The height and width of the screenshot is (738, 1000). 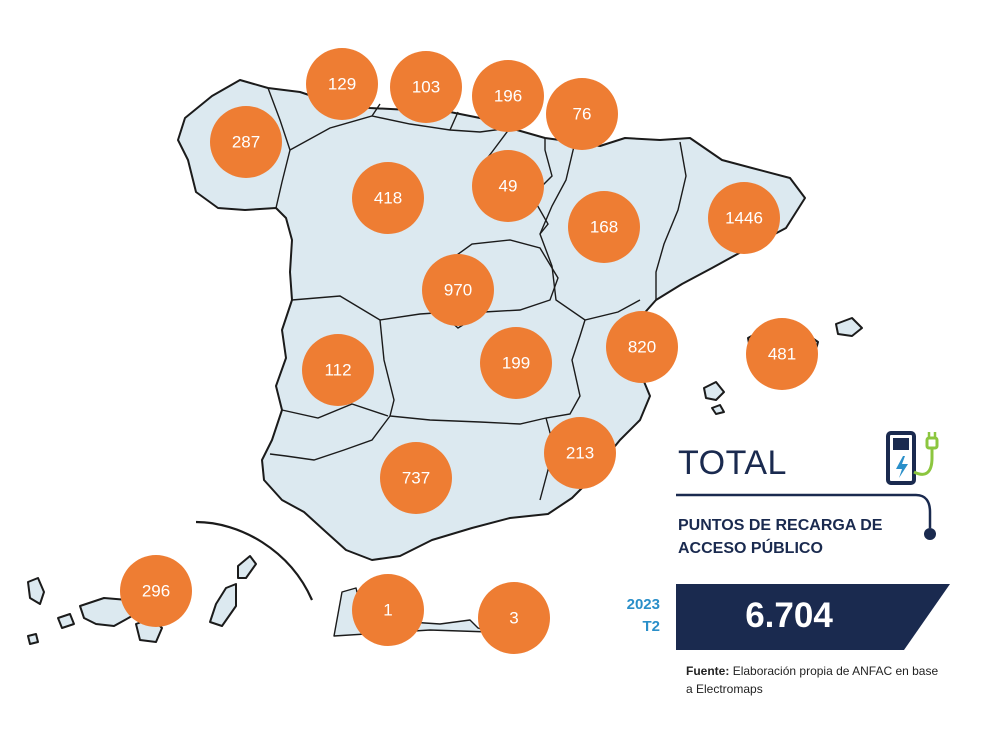 I want to click on bubble-circle-galicia, so click(x=246, y=142).